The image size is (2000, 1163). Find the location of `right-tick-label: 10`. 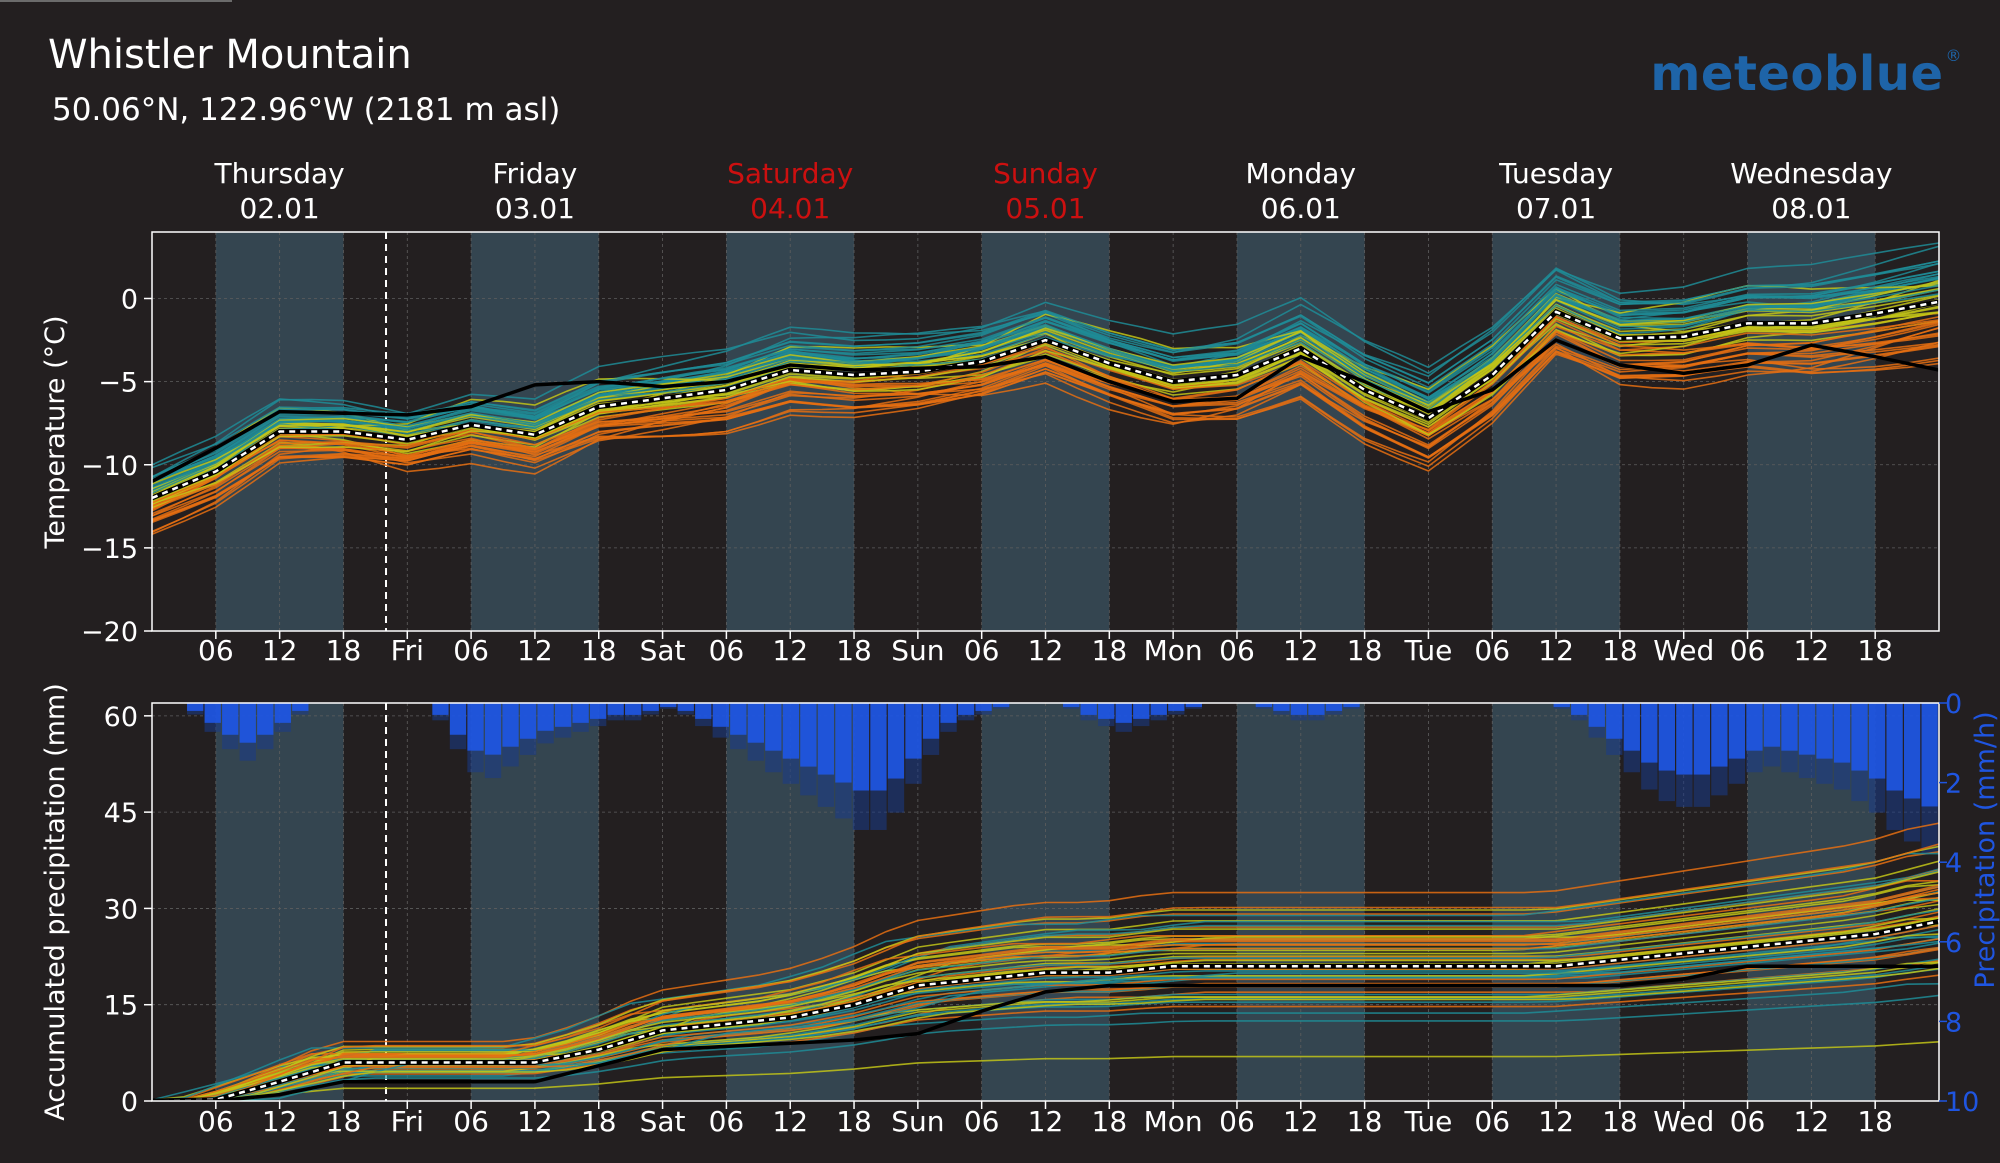

right-tick-label: 10 is located at coordinates (1962, 1102).